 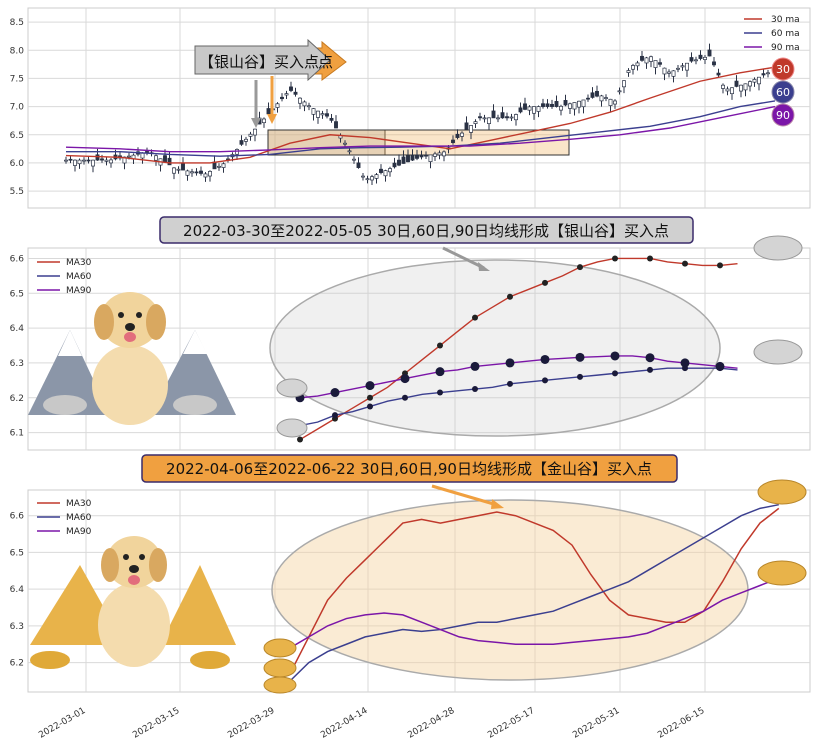 I want to click on badge-90: 90, so click(x=783, y=115).